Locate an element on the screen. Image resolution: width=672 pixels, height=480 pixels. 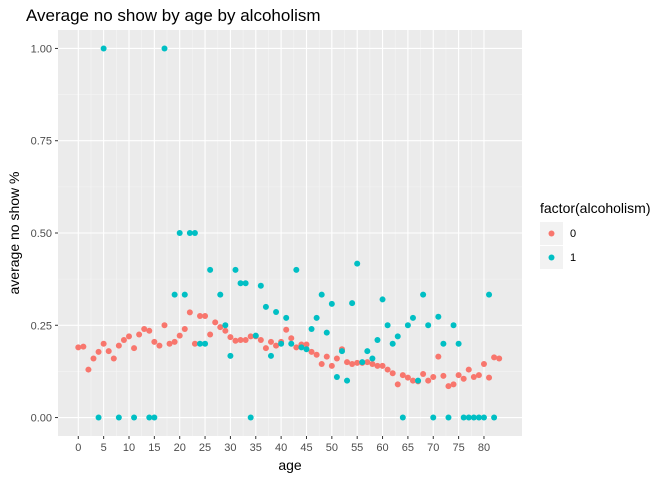
y-tick-label: 0.00 is located at coordinates (41, 419).